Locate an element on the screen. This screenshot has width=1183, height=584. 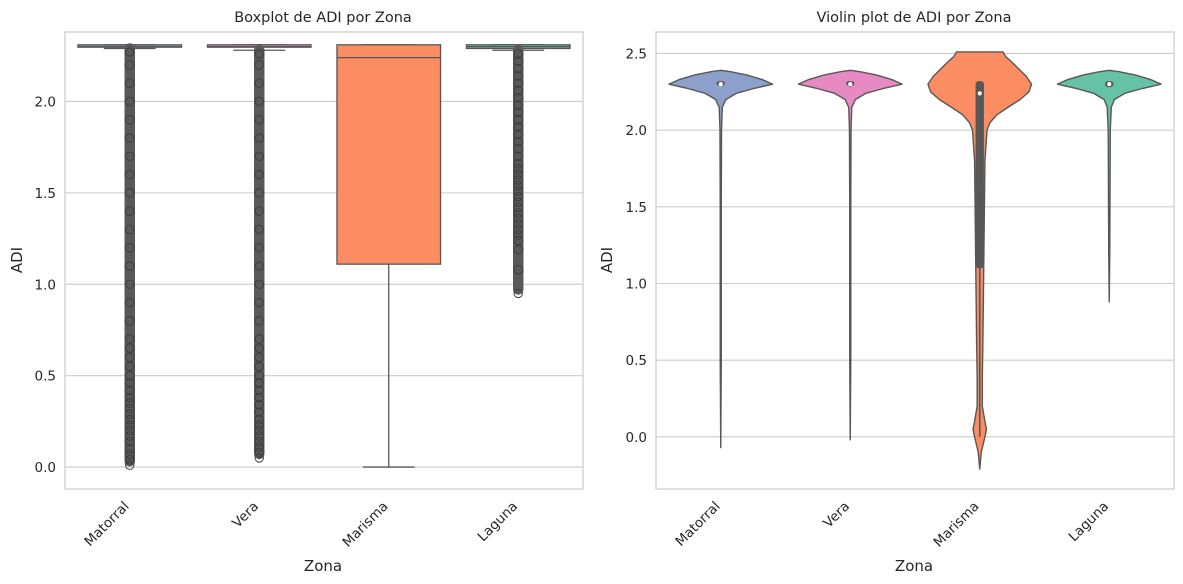
boxplot-x-ticks: Matorral Vera Marisma Laguna is located at coordinates (301, 525).